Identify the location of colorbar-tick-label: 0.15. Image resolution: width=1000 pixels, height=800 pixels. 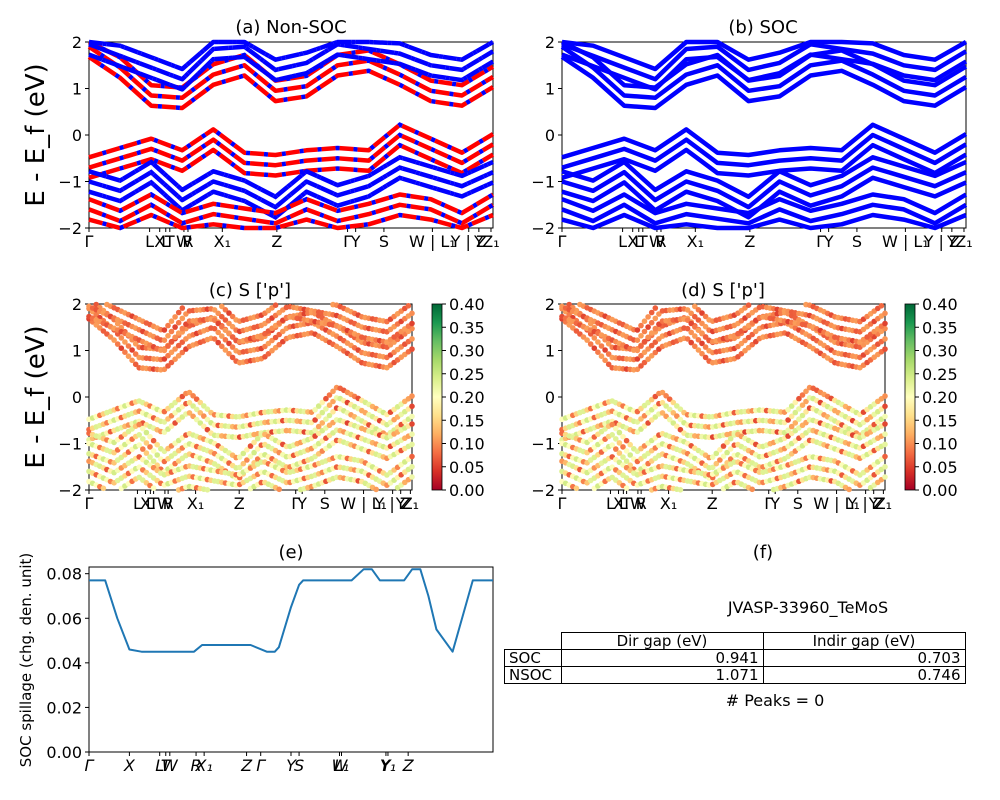
(940, 420).